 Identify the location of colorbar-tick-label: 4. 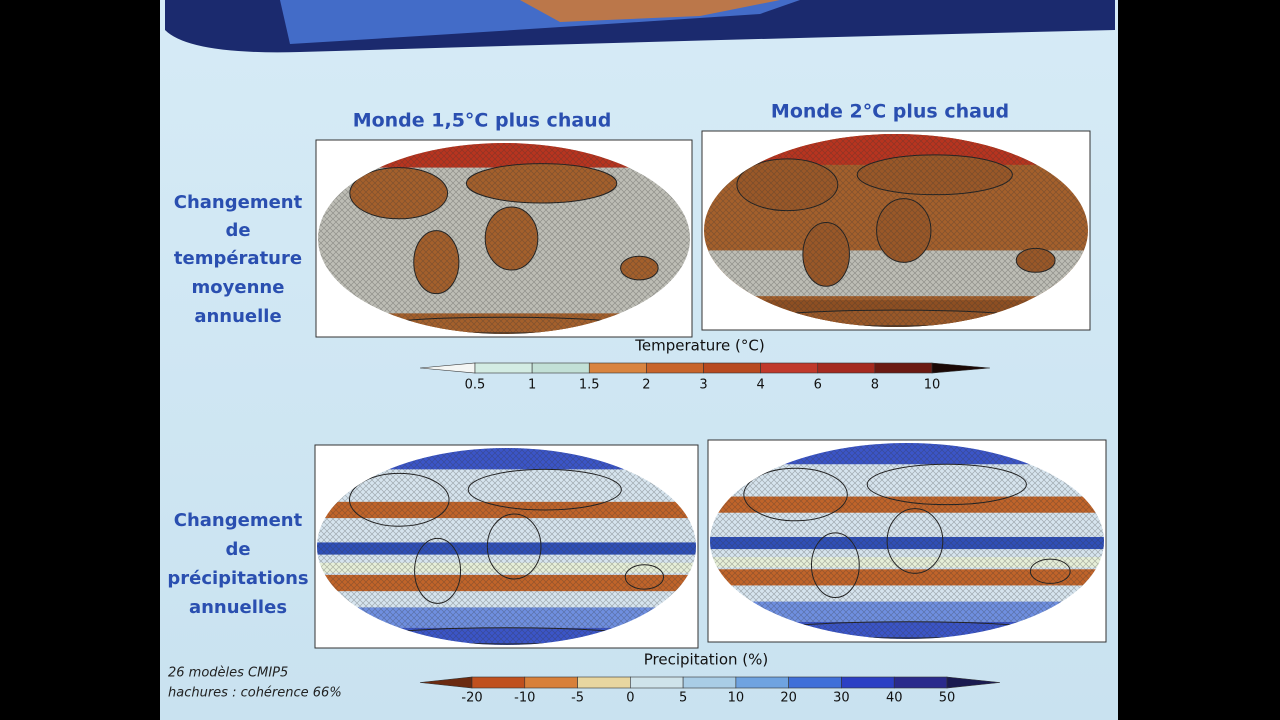
(760, 385).